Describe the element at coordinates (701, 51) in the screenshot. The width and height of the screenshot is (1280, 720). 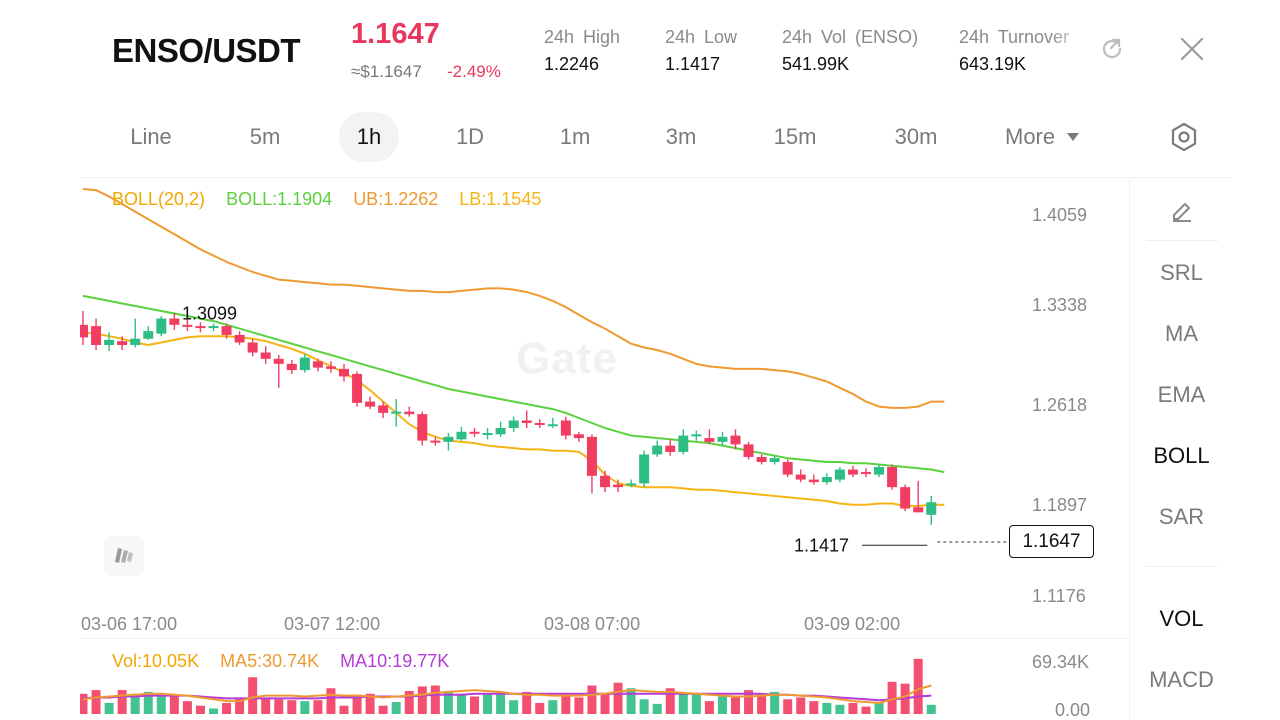
I see `stat-24h-low: 24h Low 1.1417` at that location.